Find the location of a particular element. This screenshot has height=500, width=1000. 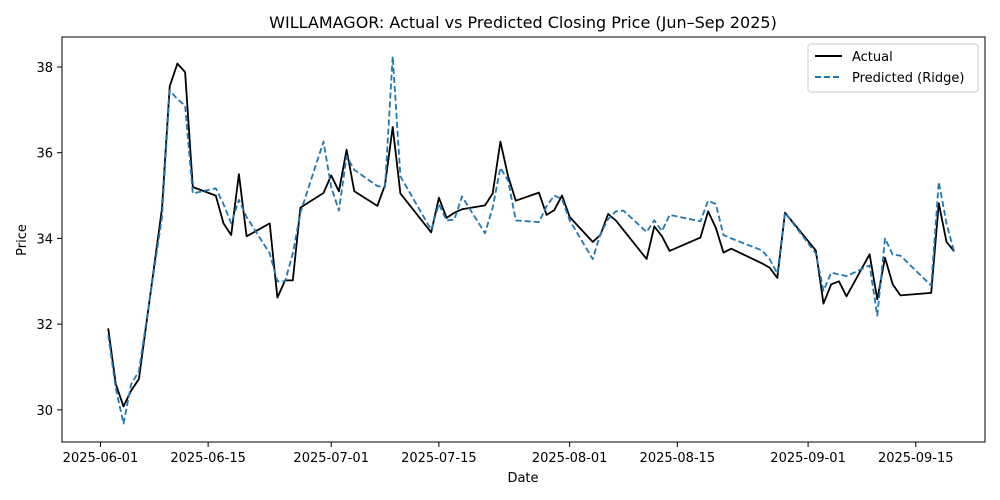

x-tick-label: 2025-07-15 is located at coordinates (439, 458).